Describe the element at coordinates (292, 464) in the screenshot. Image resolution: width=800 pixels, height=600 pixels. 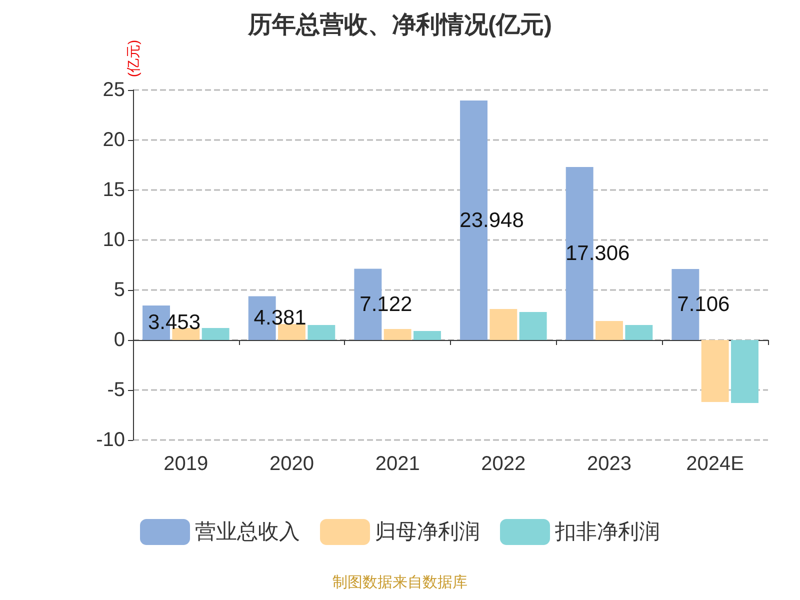
I see `x-tick-label: 2020` at that location.